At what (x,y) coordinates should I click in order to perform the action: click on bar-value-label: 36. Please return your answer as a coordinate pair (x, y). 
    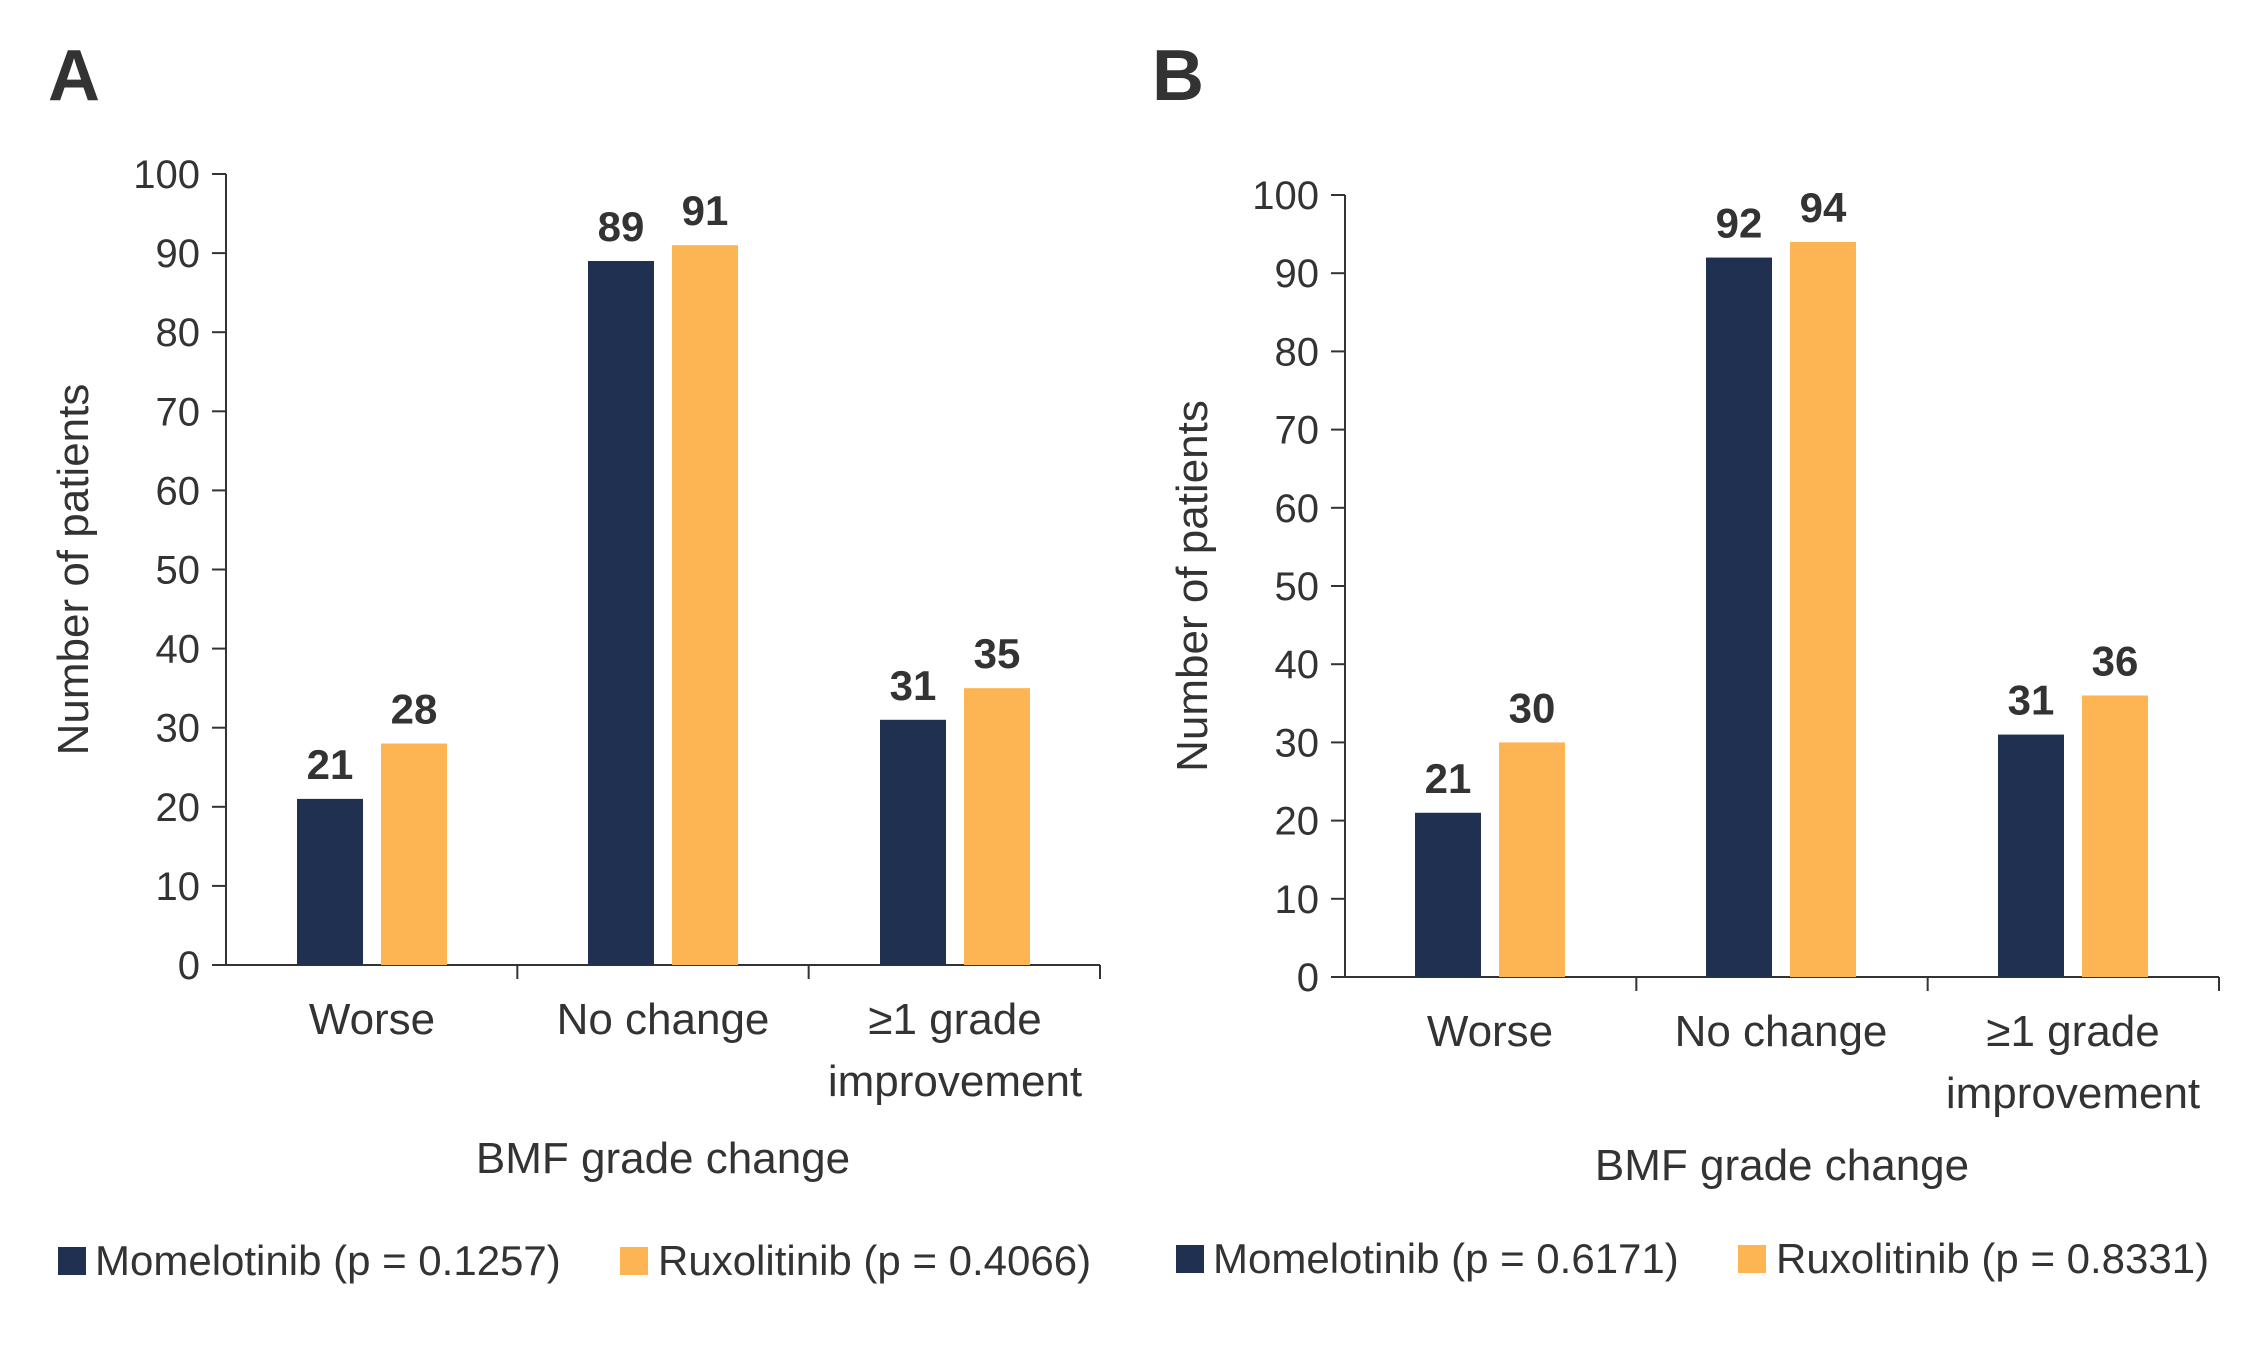
    Looking at the image, I should click on (2115, 660).